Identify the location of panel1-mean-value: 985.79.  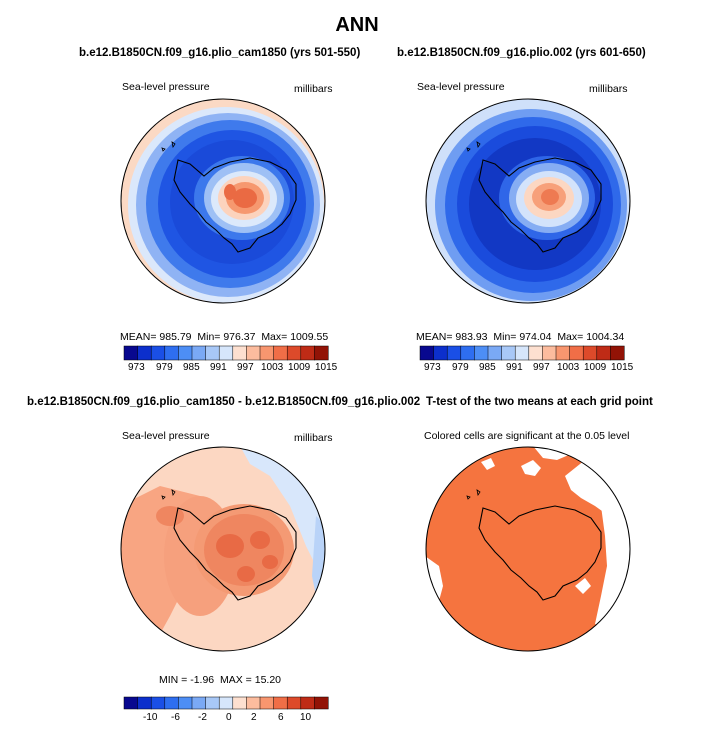
(175, 337).